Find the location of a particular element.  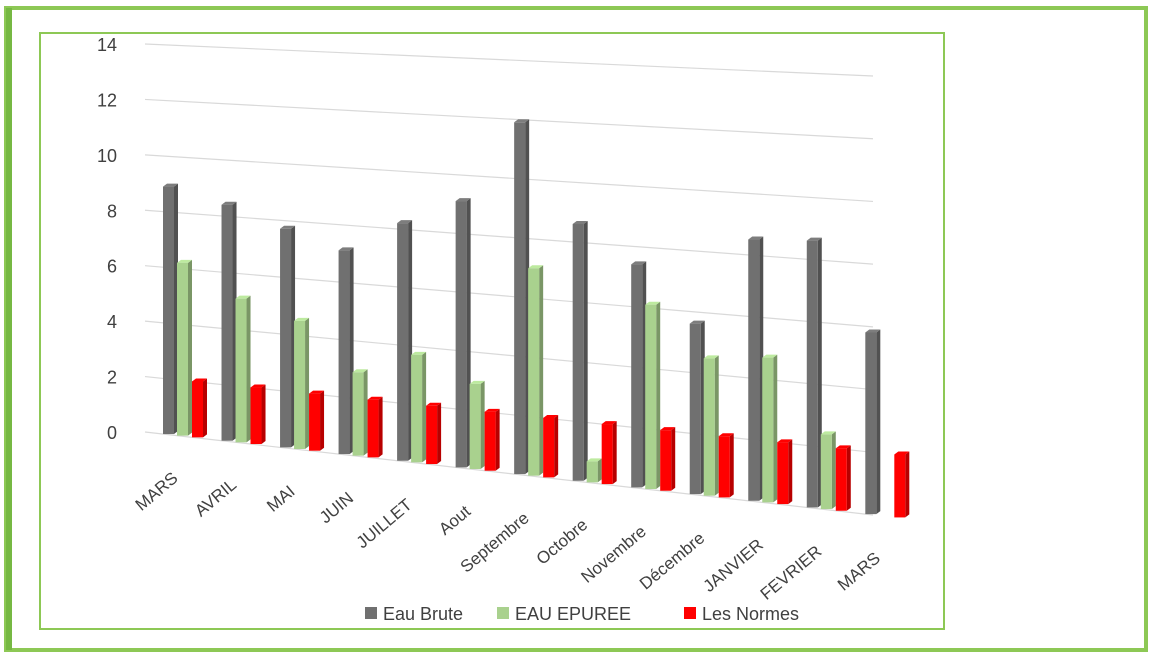

legend-item: Les Normes is located at coordinates (741, 614).